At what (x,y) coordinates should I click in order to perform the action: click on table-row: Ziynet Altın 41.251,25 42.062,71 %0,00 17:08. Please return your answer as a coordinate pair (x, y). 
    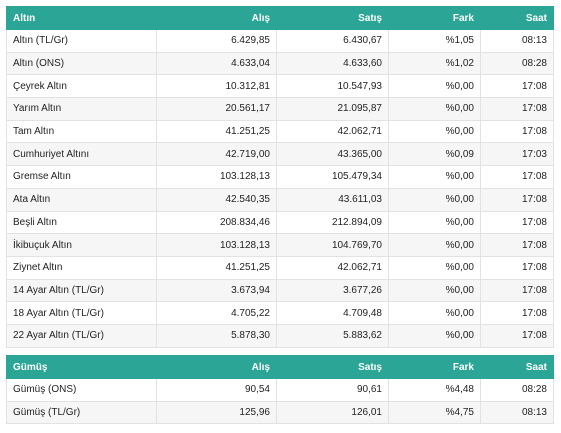
    Looking at the image, I should click on (280, 267).